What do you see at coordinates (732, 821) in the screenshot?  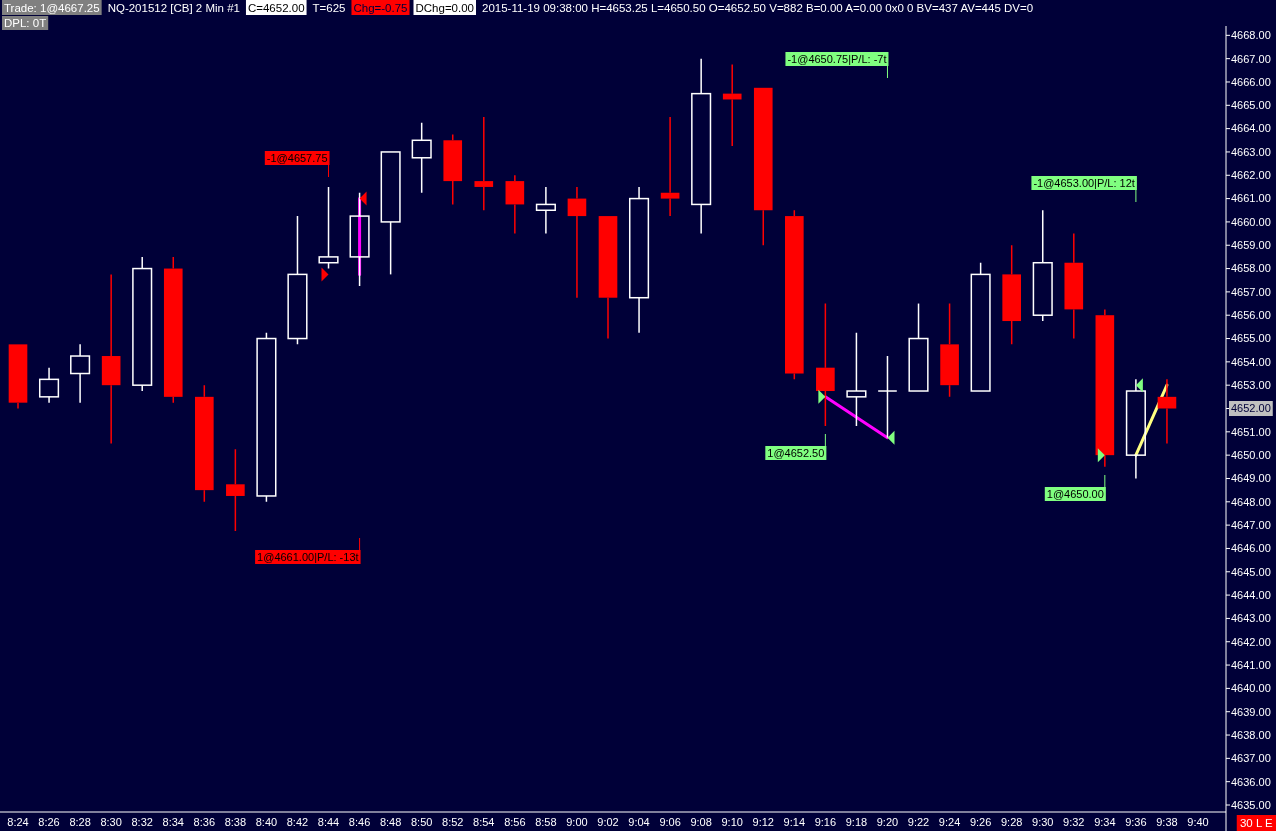 I see `x-tick-label: 9:10` at bounding box center [732, 821].